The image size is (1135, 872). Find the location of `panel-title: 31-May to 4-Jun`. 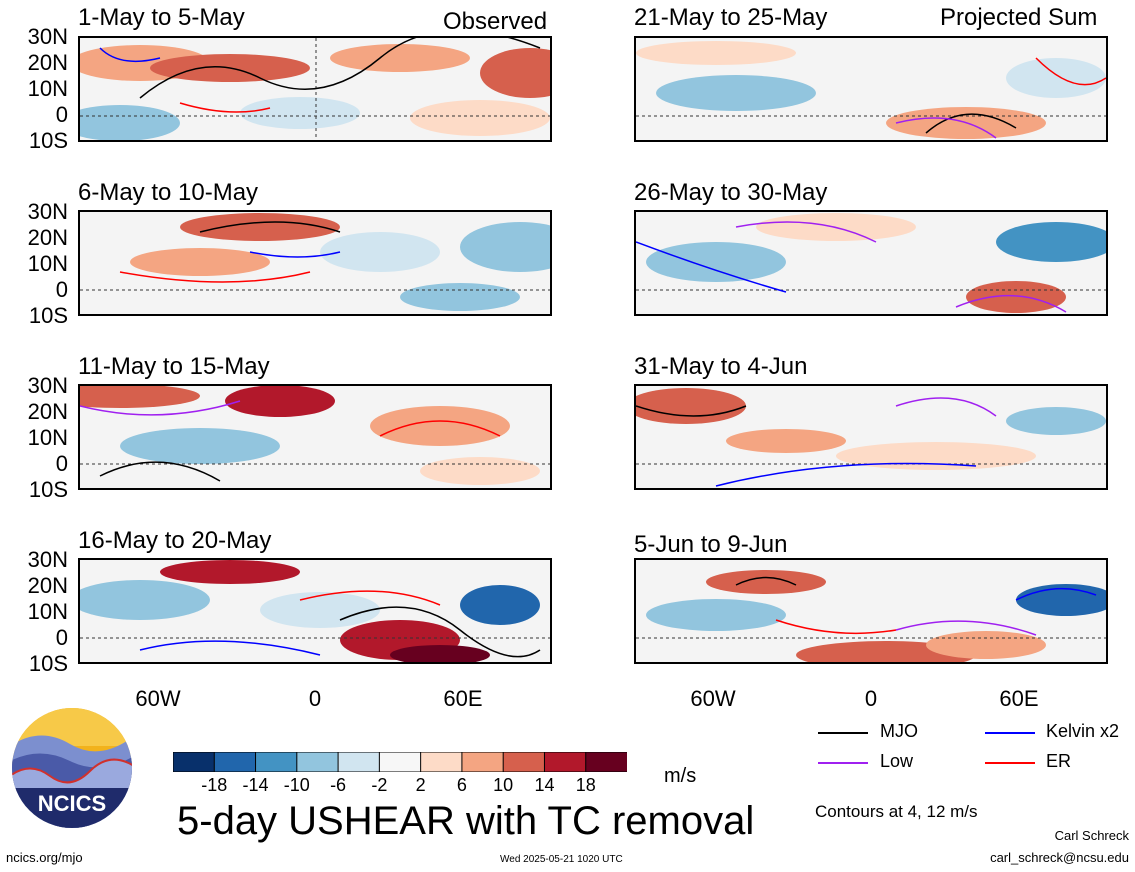

panel-title: 31-May to 4-Jun is located at coordinates (721, 366).